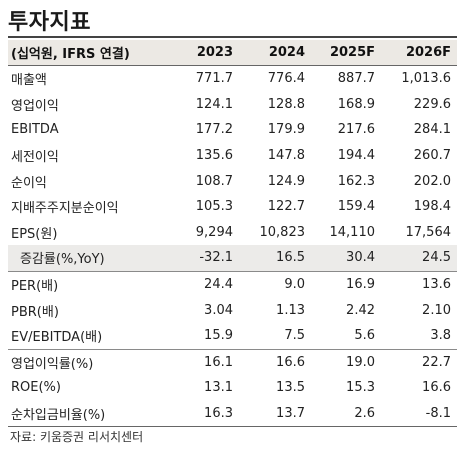 The image size is (465, 452). What do you see at coordinates (214, 104) in the screenshot?
I see `cell-value: 124.1` at bounding box center [214, 104].